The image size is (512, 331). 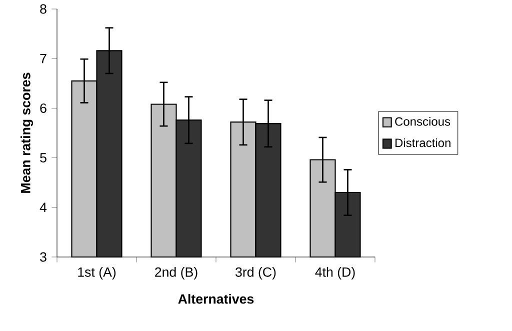 I want to click on x-tick-label: 4th (D), so click(x=335, y=273).